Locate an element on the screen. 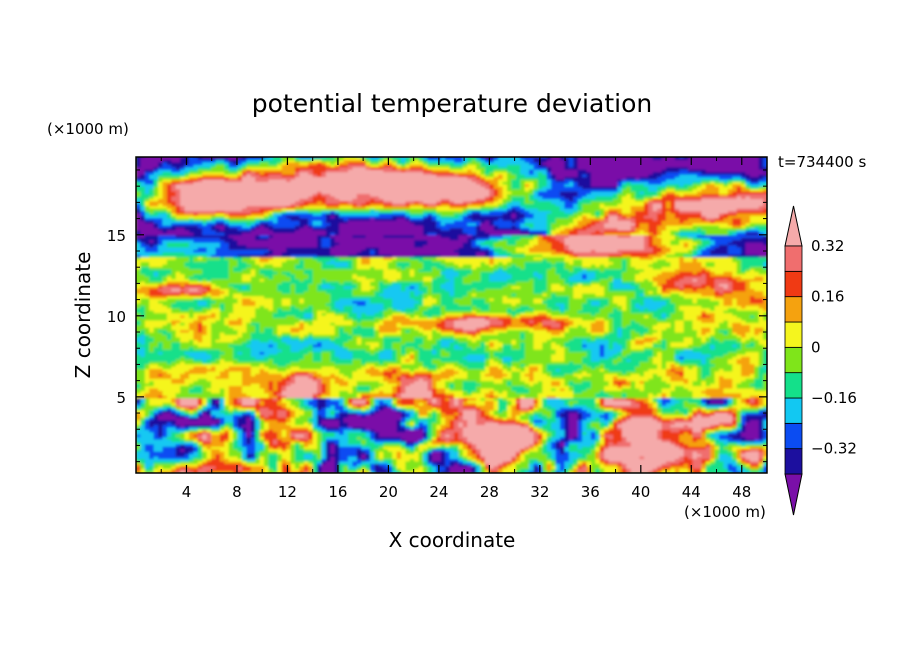  y-tick-label: 15 is located at coordinates (116, 236).